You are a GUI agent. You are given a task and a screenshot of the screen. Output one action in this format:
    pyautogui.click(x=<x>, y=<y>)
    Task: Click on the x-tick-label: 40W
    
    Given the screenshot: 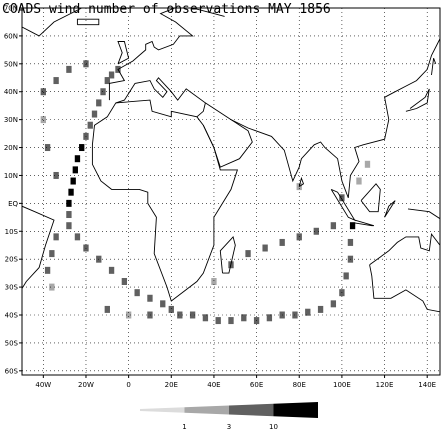 What is the action you would take?
    pyautogui.click(x=43, y=385)
    